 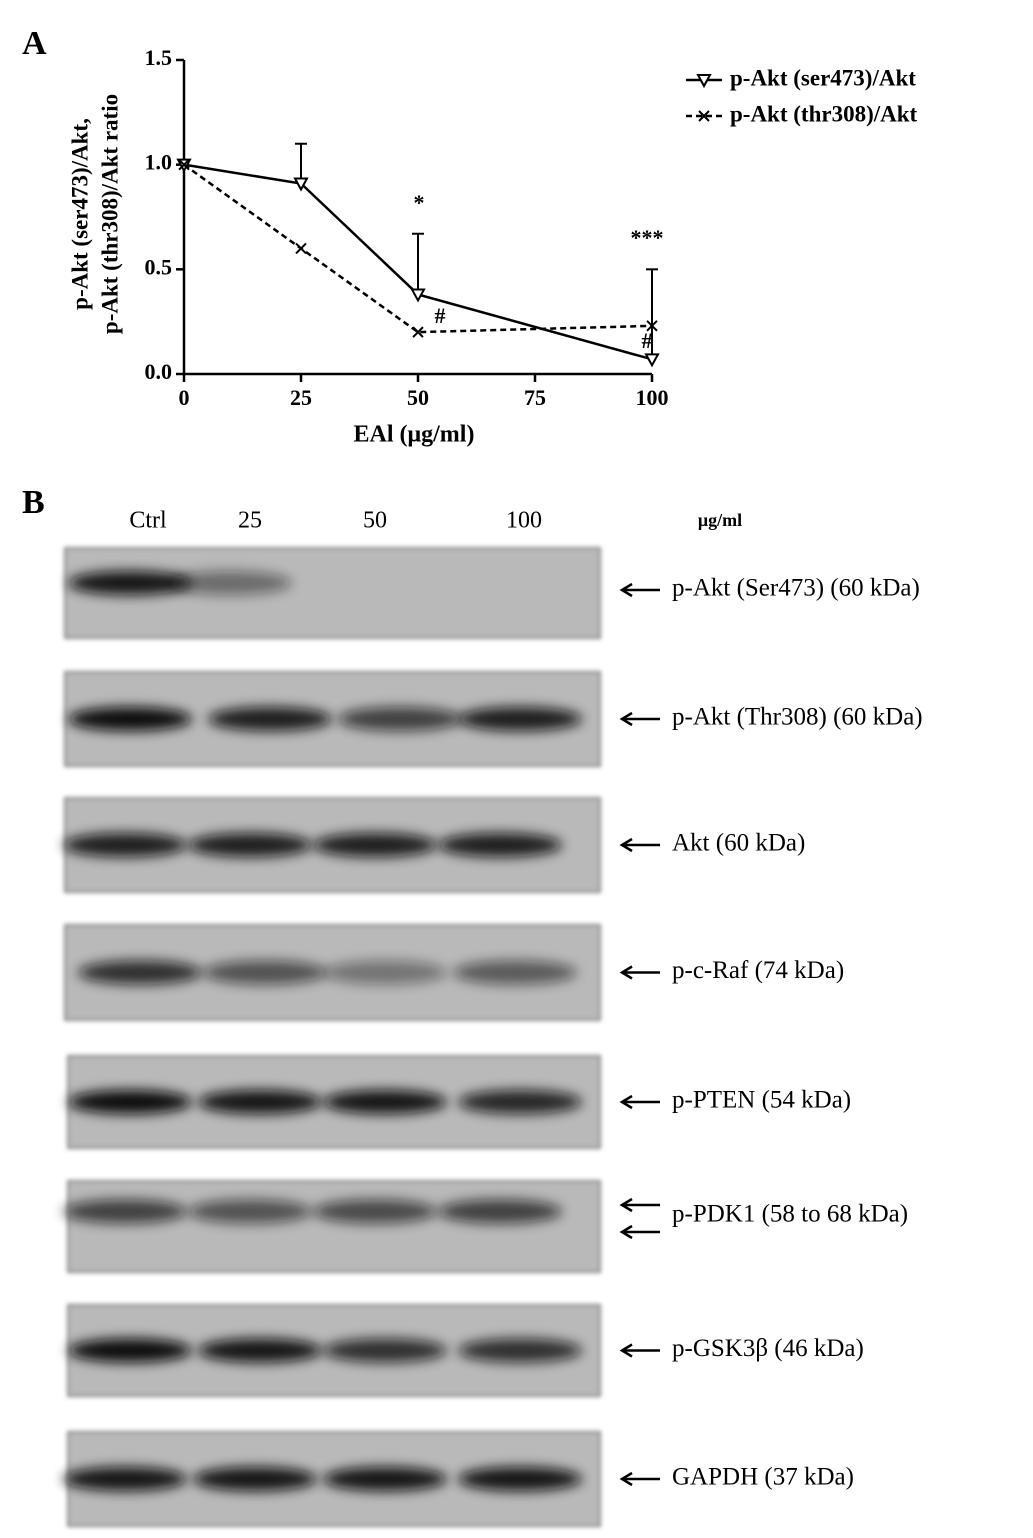 What do you see at coordinates (159, 162) in the screenshot?
I see `y-tick-label: 1.0` at bounding box center [159, 162].